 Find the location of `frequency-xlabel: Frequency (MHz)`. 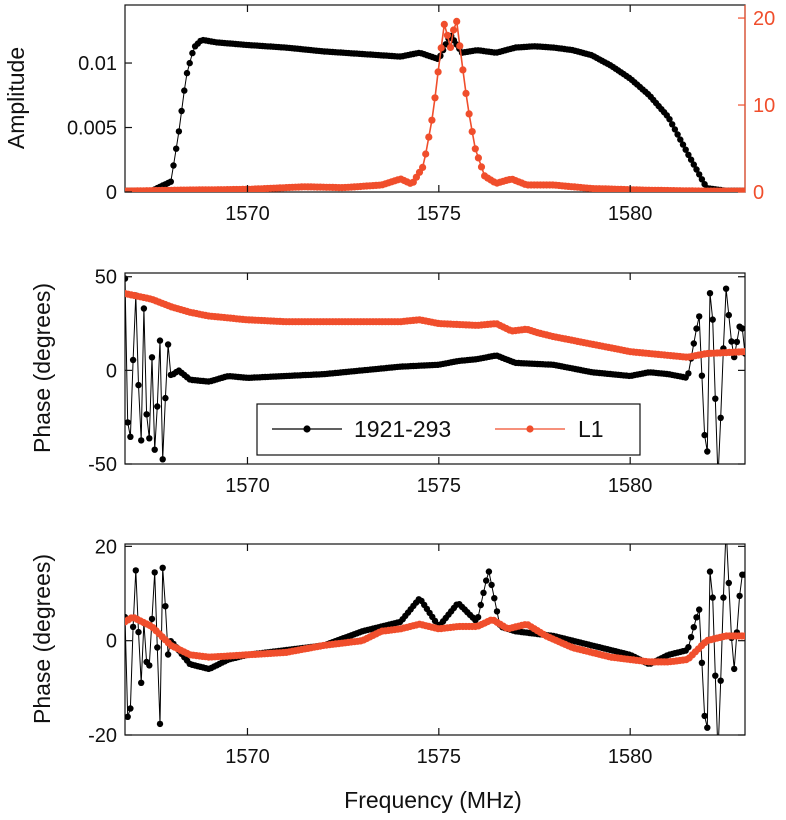

frequency-xlabel: Frequency (MHz) is located at coordinates (433, 800).